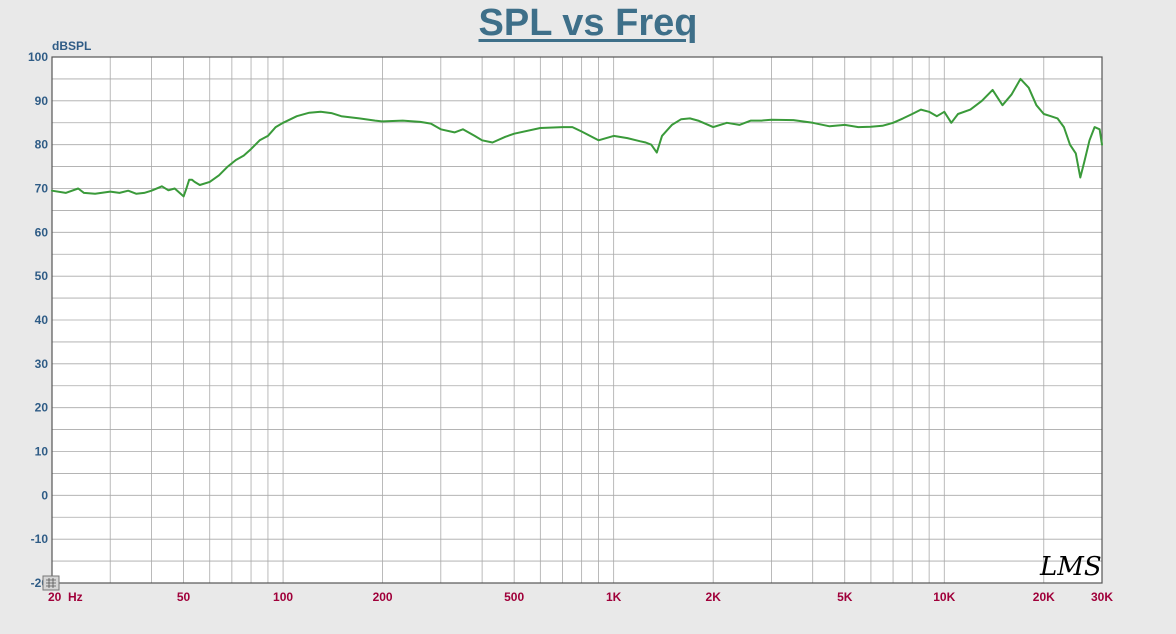  I want to click on y-tick-label: 80, so click(42, 145).